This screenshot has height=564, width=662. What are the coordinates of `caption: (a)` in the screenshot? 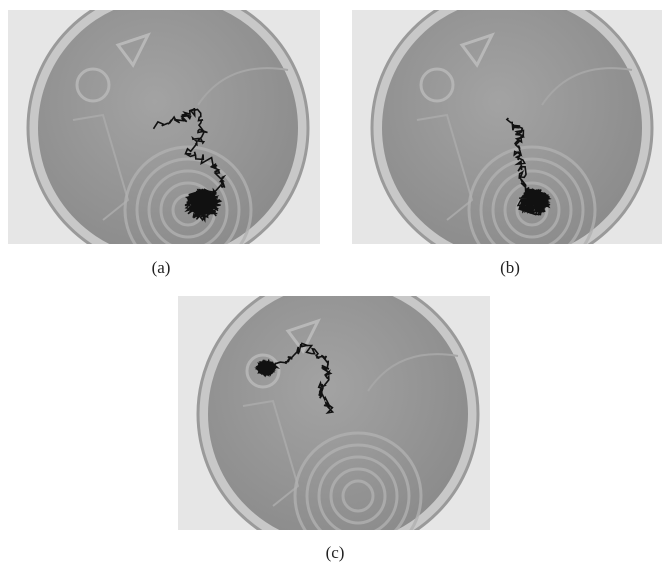 It's located at (161, 267).